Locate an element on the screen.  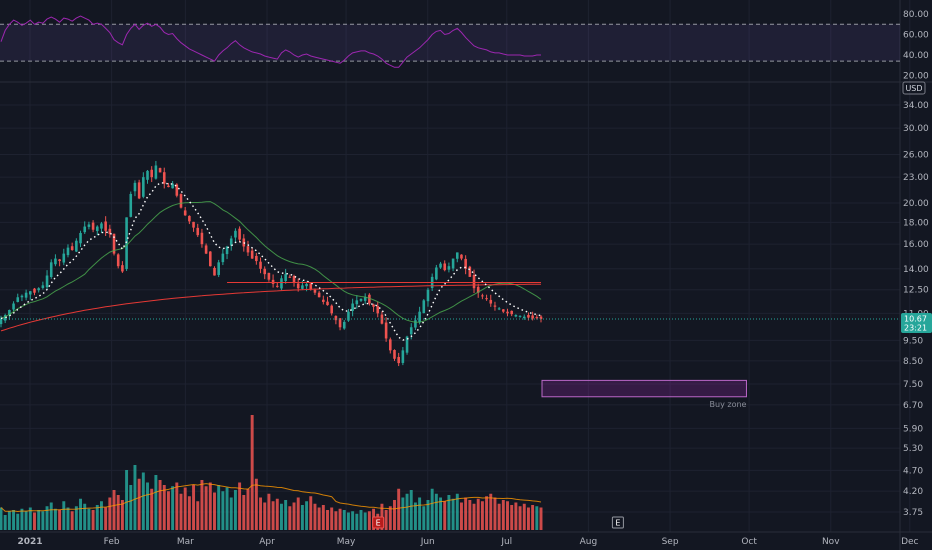
currency-label: USD is located at coordinates (914, 88).